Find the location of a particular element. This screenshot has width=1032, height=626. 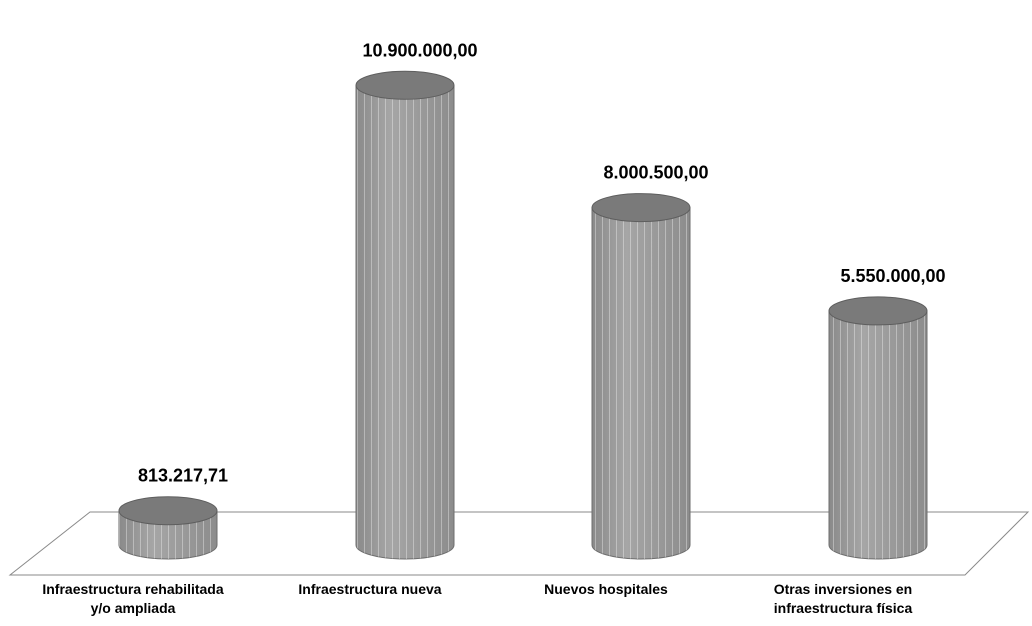

data-label: 5.550.000,00 is located at coordinates (892, 276).